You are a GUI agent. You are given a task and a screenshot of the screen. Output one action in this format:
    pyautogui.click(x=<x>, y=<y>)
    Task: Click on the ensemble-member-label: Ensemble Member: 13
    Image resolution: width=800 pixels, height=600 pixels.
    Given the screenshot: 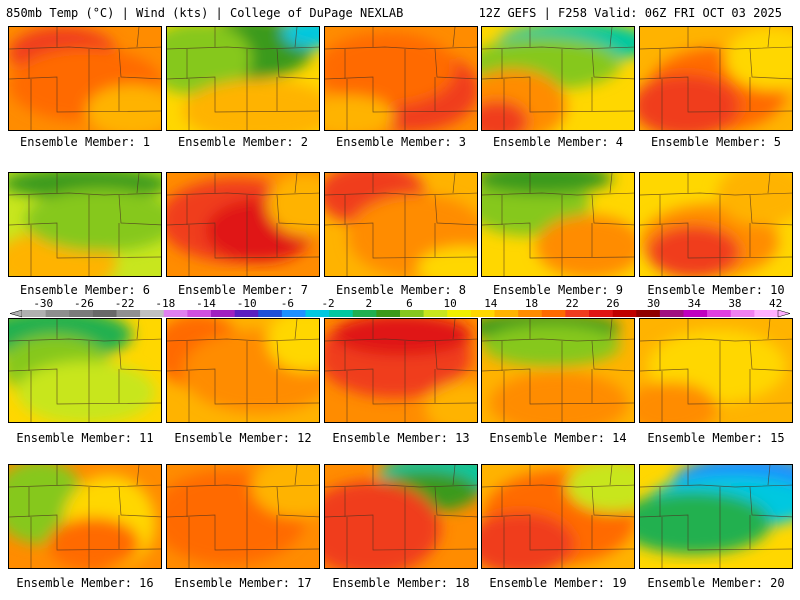 What is the action you would take?
    pyautogui.click(x=401, y=438)
    